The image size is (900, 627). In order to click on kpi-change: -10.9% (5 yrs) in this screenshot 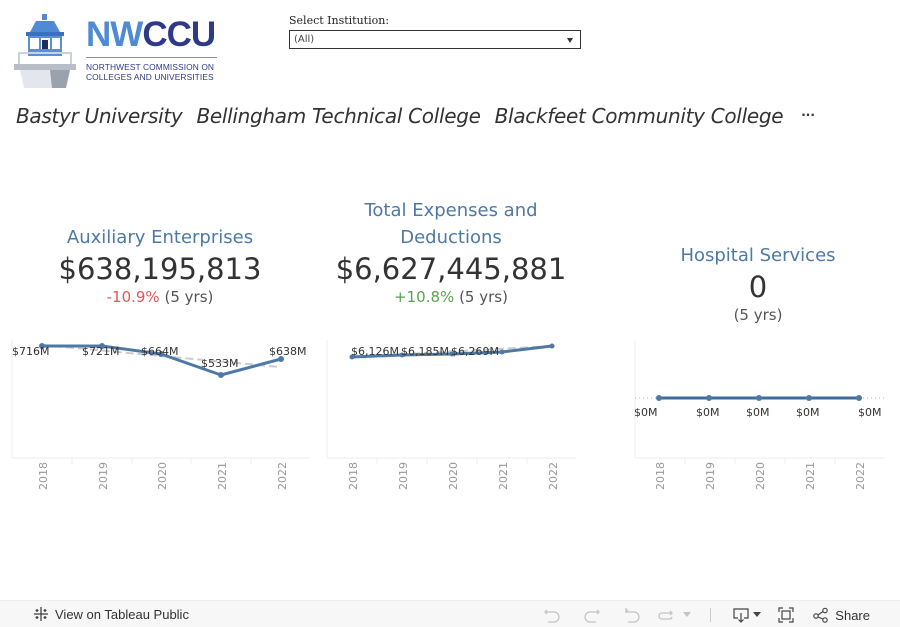, I will do `click(160, 297)`.